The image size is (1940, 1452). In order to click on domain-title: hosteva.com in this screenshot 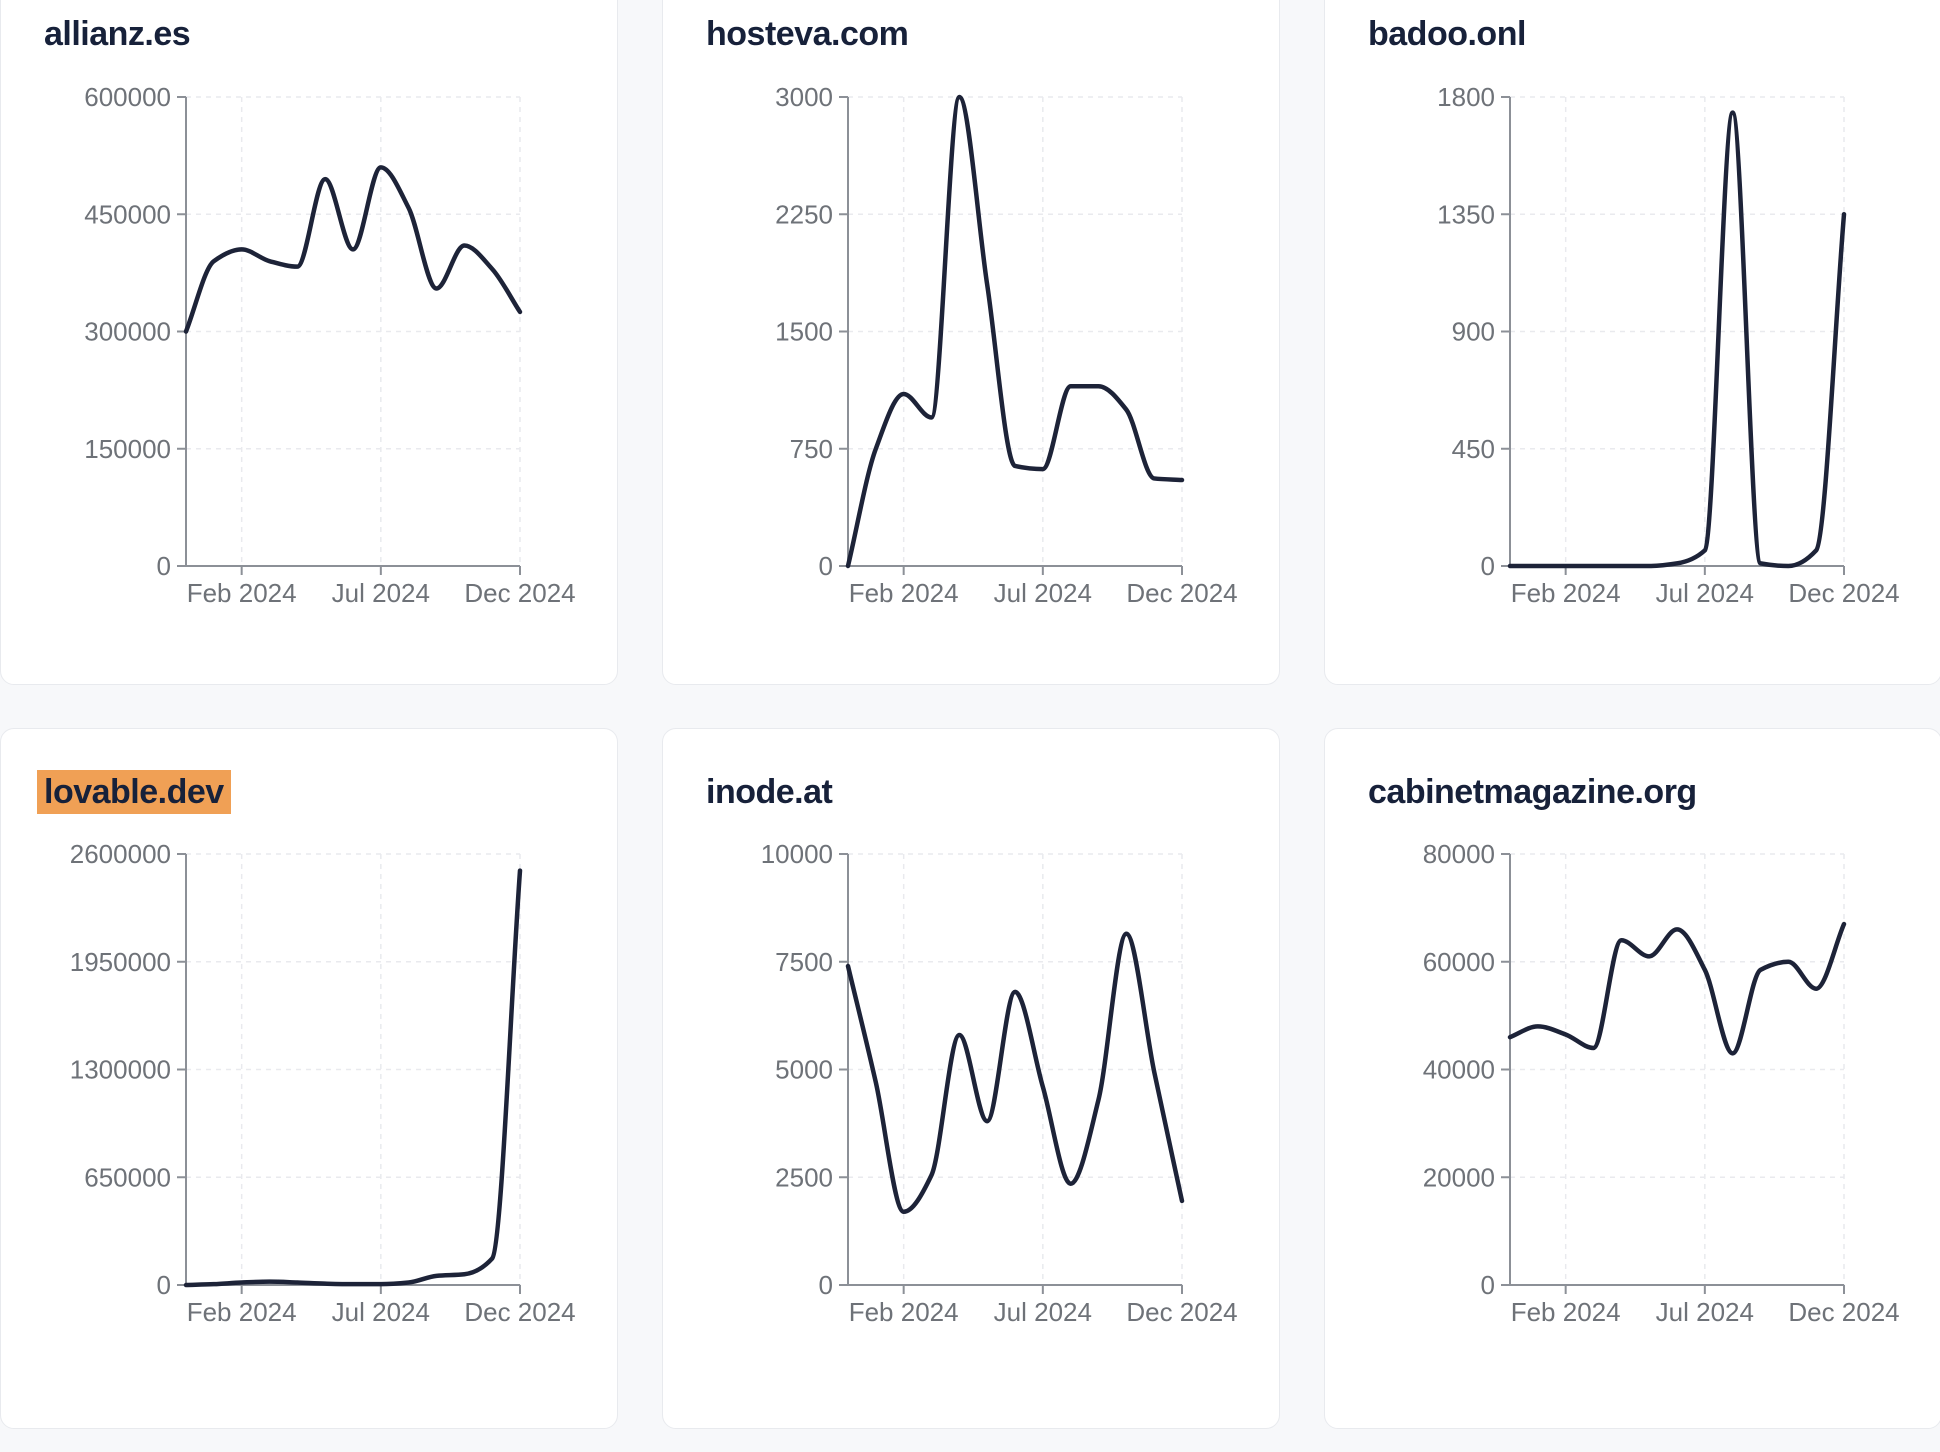, I will do `click(807, 34)`.